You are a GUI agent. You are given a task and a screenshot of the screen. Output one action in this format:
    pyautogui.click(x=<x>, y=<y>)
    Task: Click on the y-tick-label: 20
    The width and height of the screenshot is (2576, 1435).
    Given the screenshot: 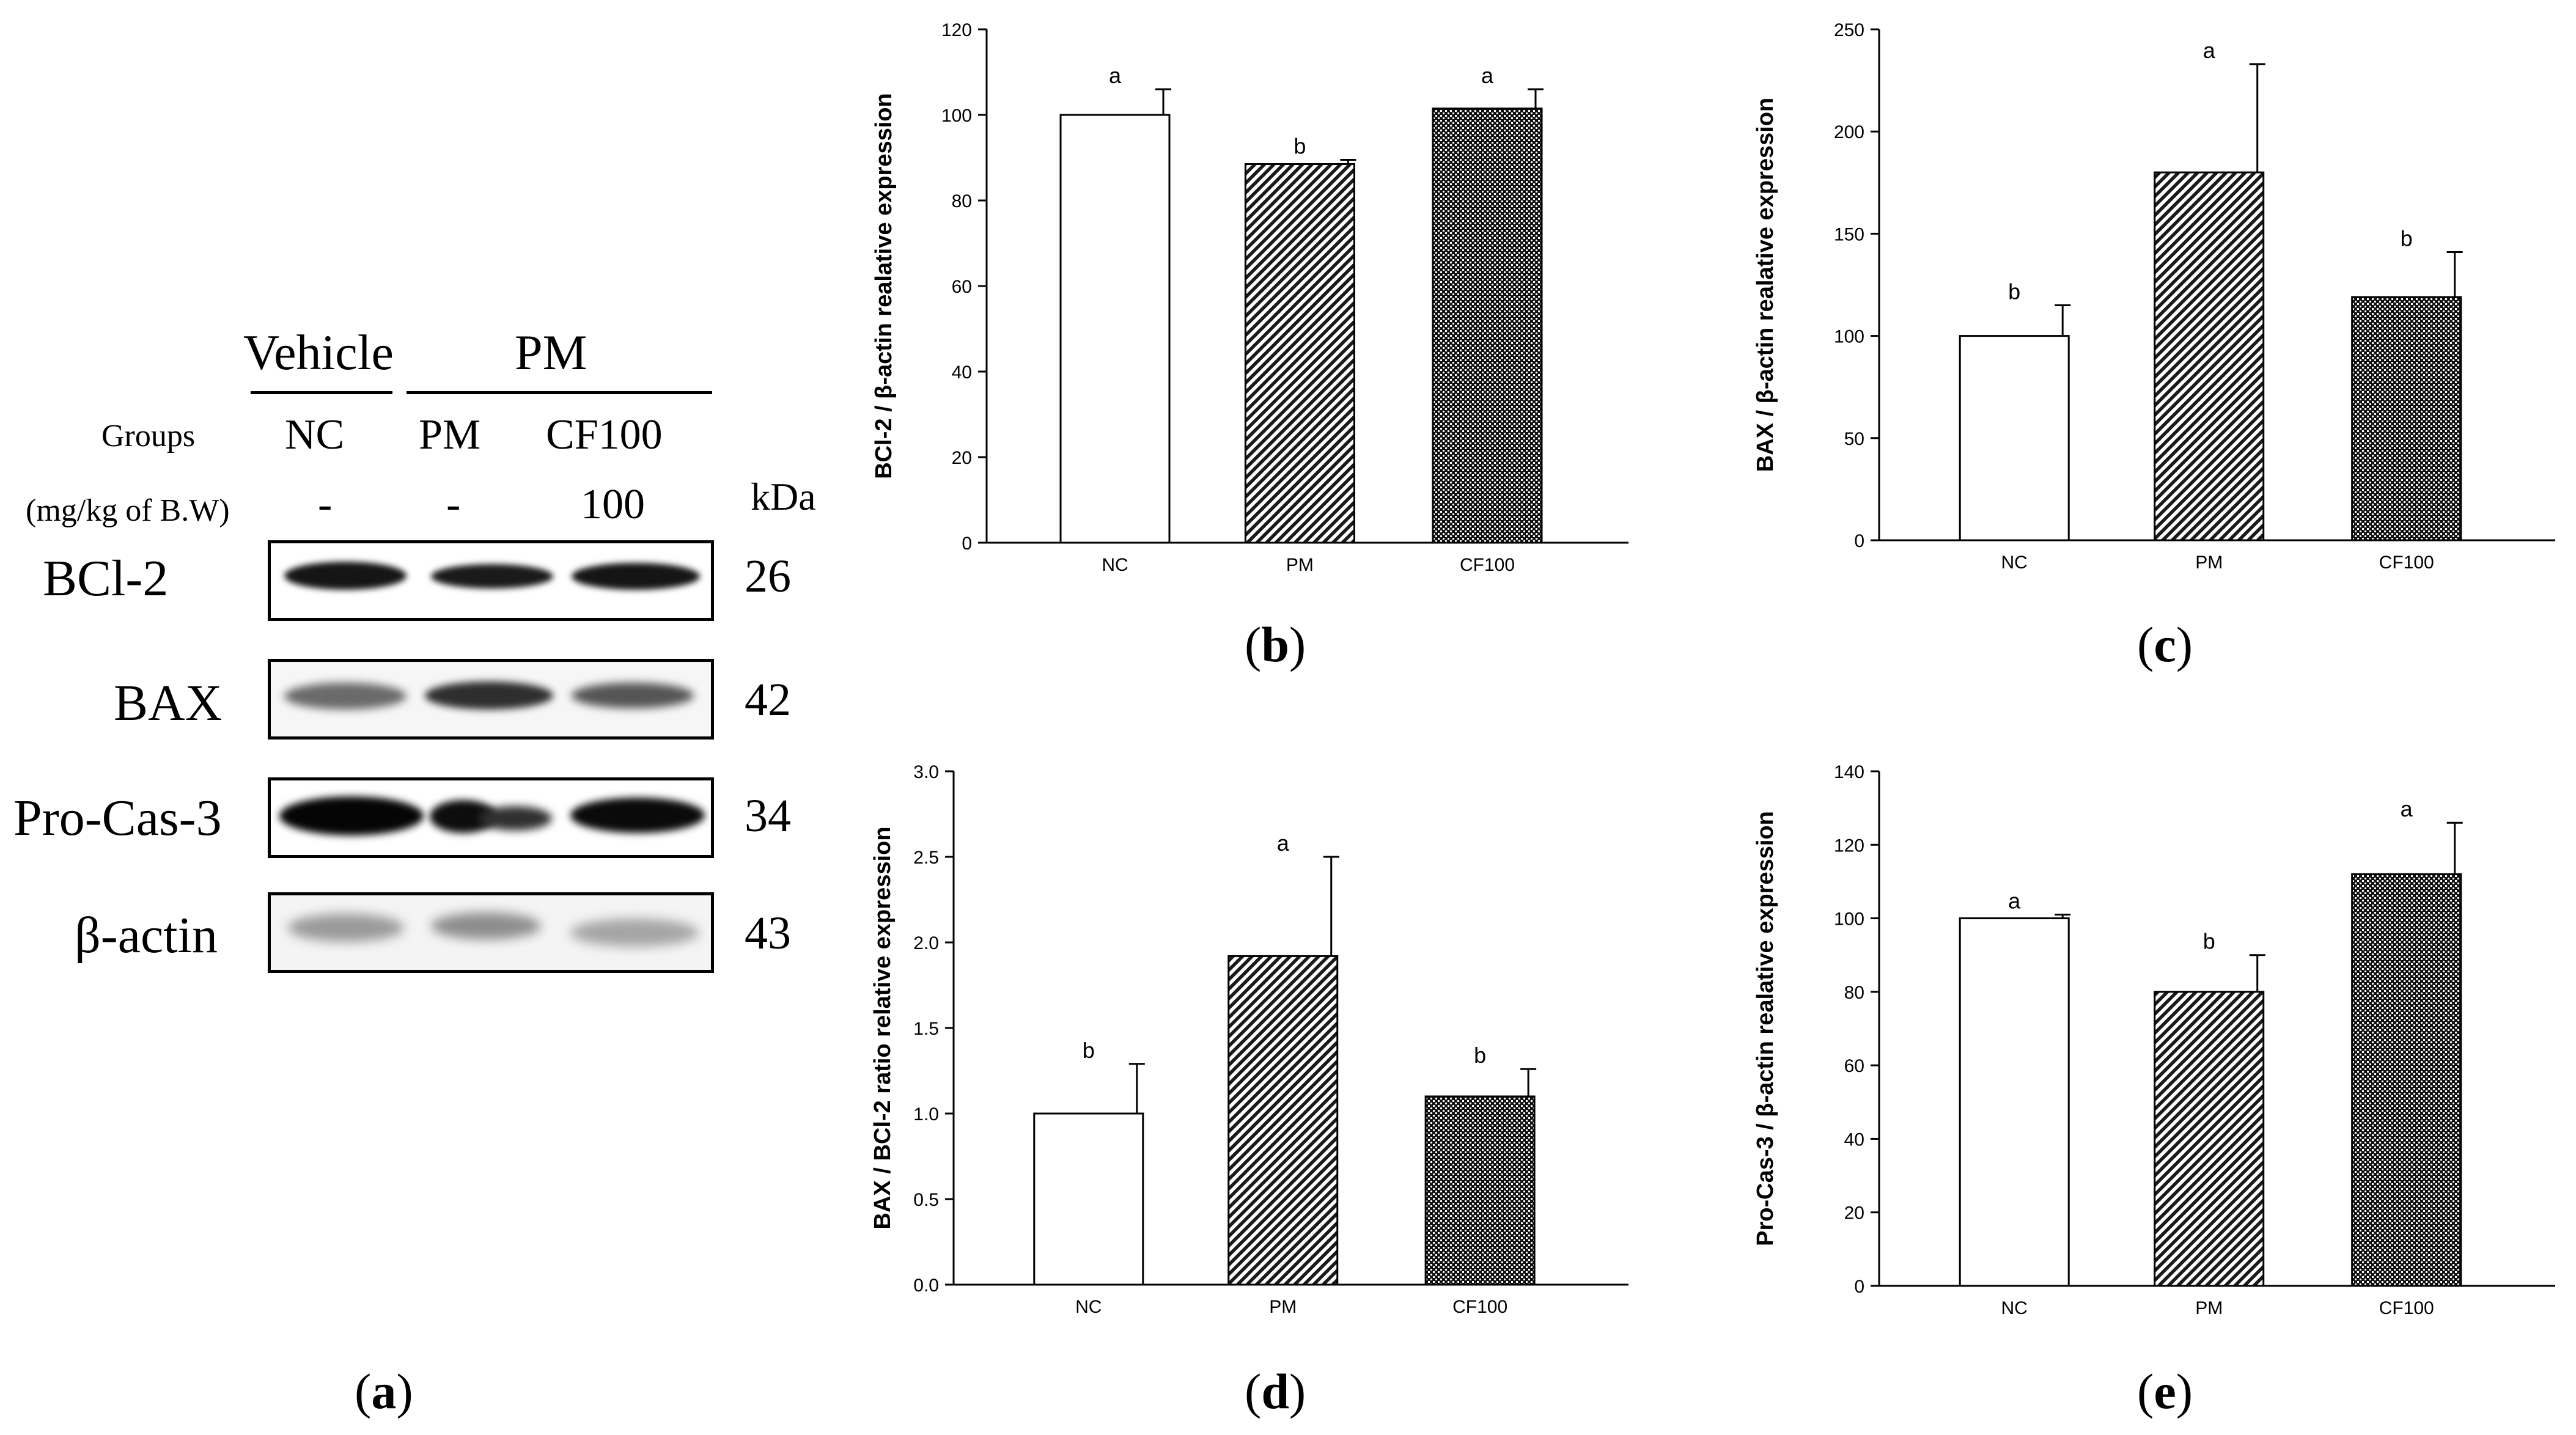 What is the action you would take?
    pyautogui.click(x=962, y=458)
    